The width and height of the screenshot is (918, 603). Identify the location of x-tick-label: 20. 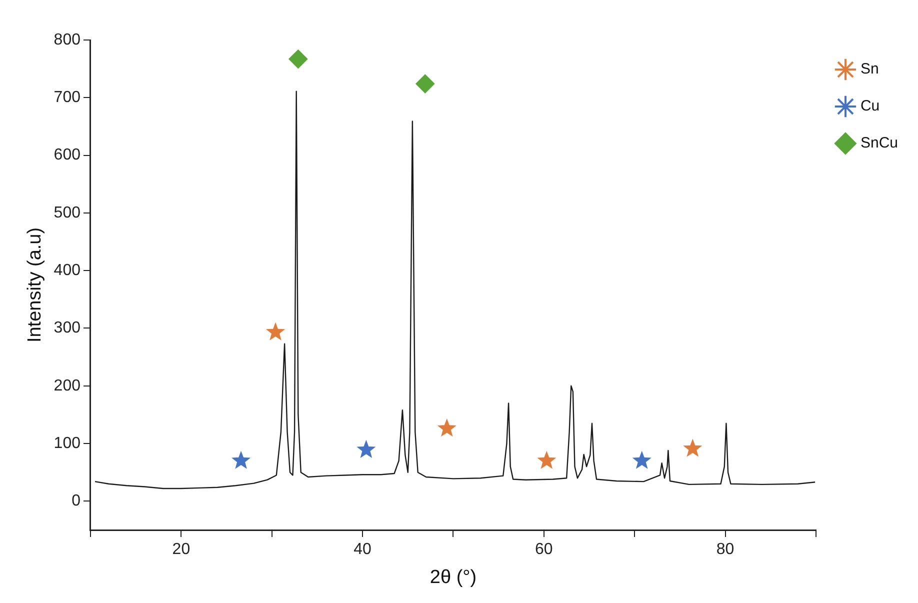
(181, 549).